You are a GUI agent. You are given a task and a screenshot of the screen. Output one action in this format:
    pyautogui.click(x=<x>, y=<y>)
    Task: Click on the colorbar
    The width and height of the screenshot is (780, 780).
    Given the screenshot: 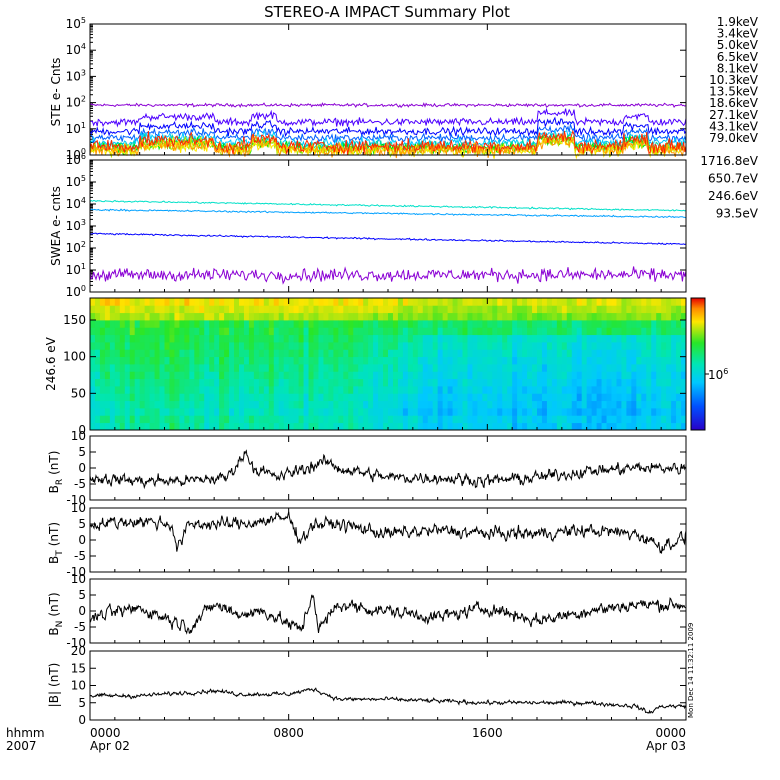 What is the action you would take?
    pyautogui.click(x=698, y=364)
    